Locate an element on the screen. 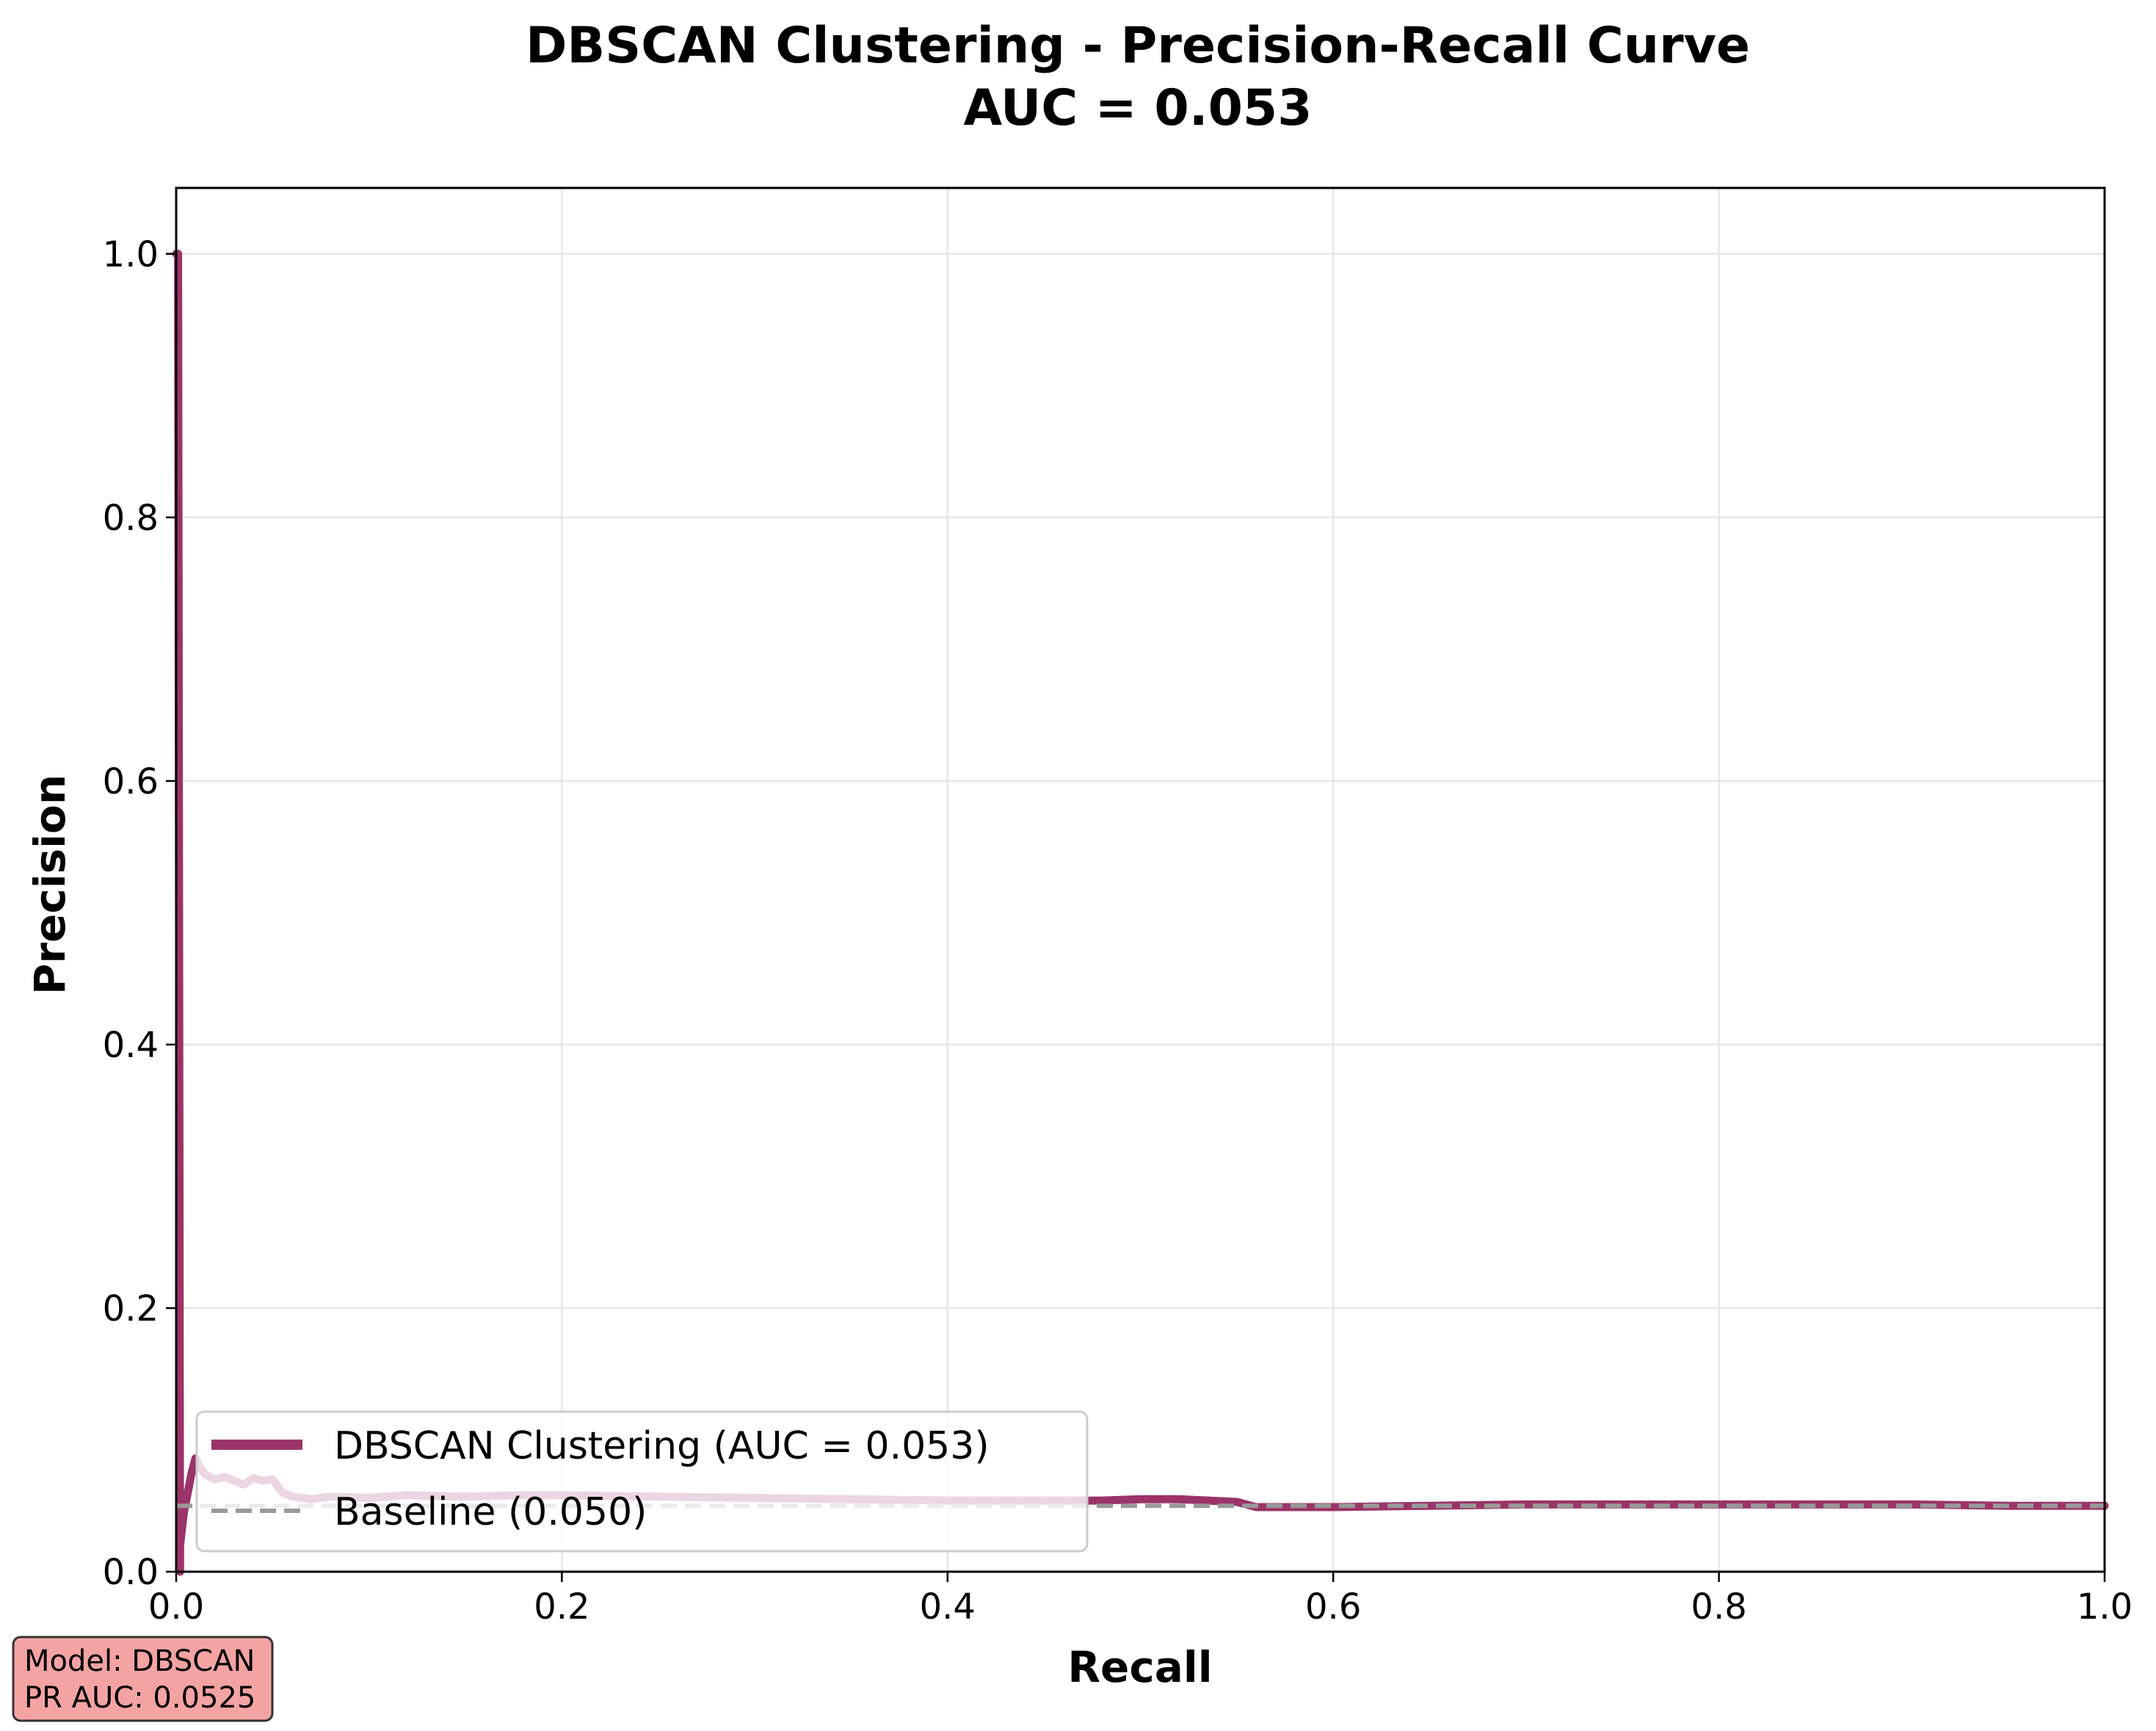 This screenshot has height=1731, width=2156. x-tick-label: 0.8 is located at coordinates (1719, 1606).